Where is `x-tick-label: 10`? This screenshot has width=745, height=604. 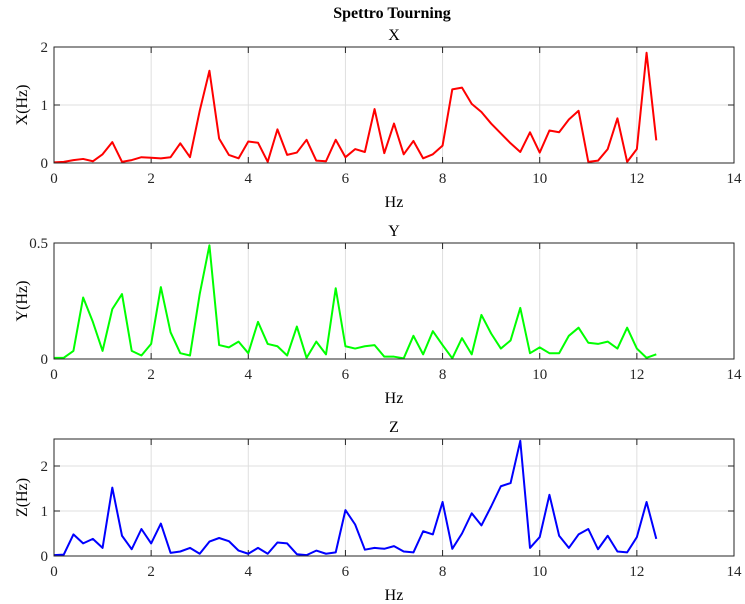
x-tick-label: 10 is located at coordinates (539, 375).